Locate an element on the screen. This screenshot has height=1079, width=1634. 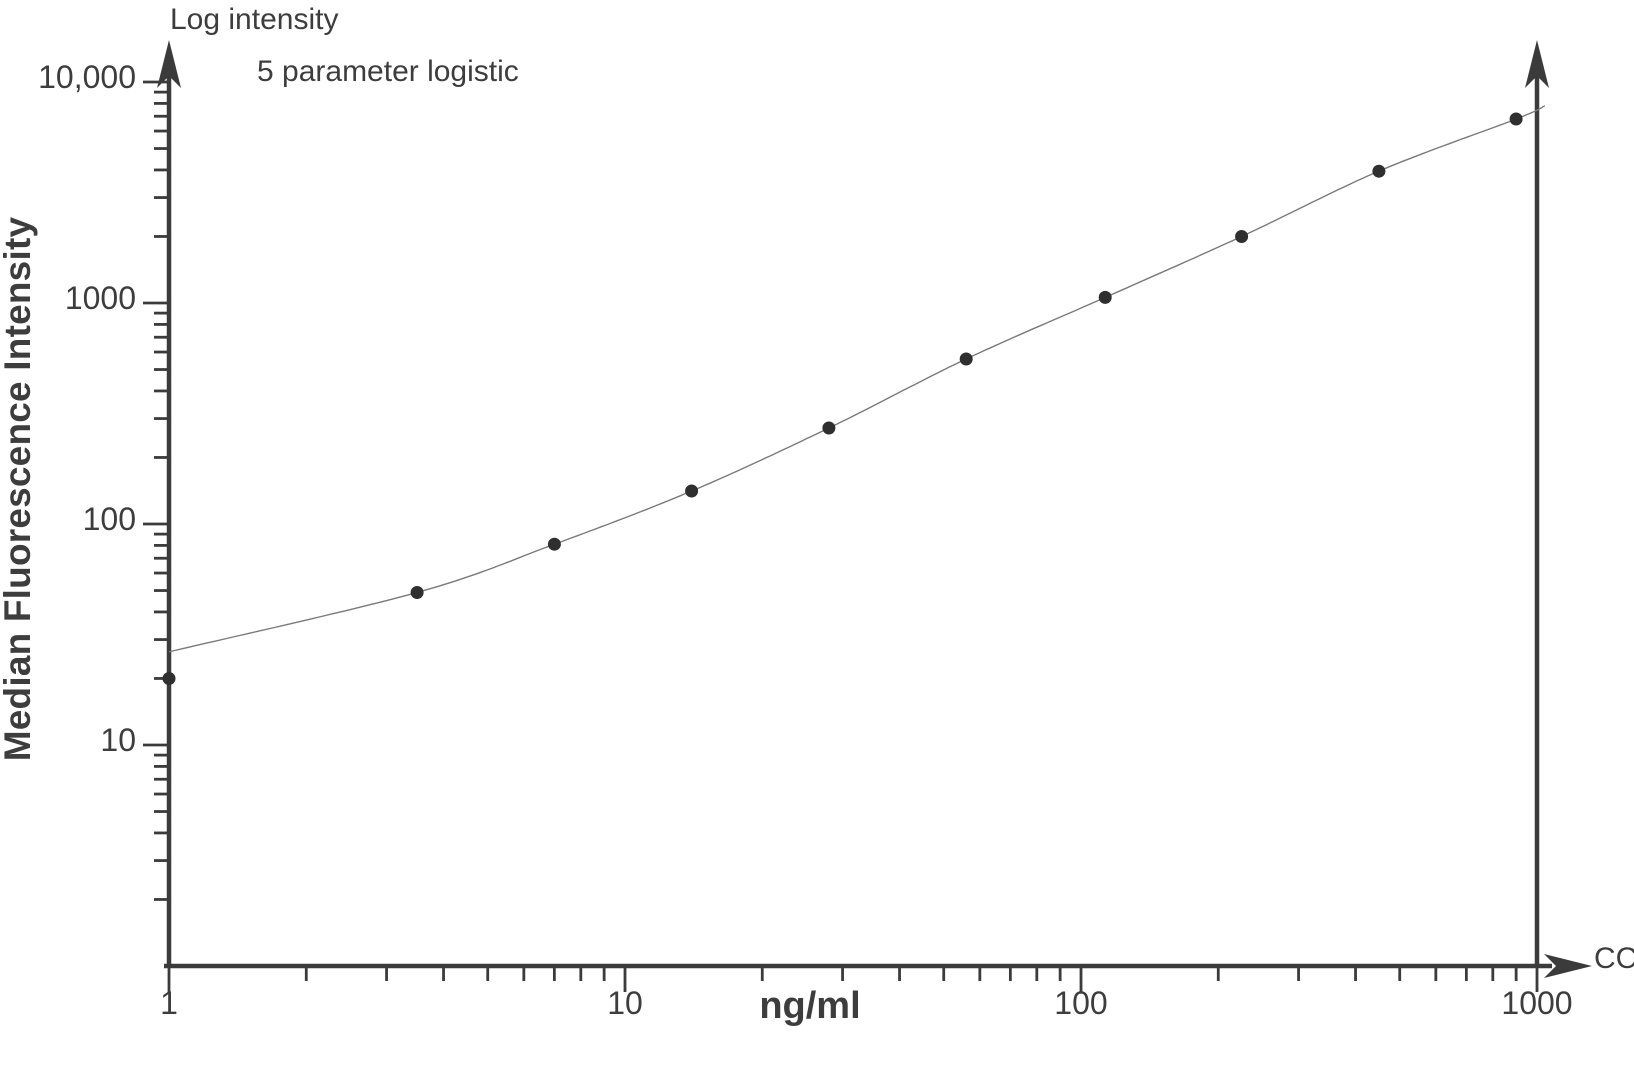
y-tick-label: 100 is located at coordinates (109, 519).